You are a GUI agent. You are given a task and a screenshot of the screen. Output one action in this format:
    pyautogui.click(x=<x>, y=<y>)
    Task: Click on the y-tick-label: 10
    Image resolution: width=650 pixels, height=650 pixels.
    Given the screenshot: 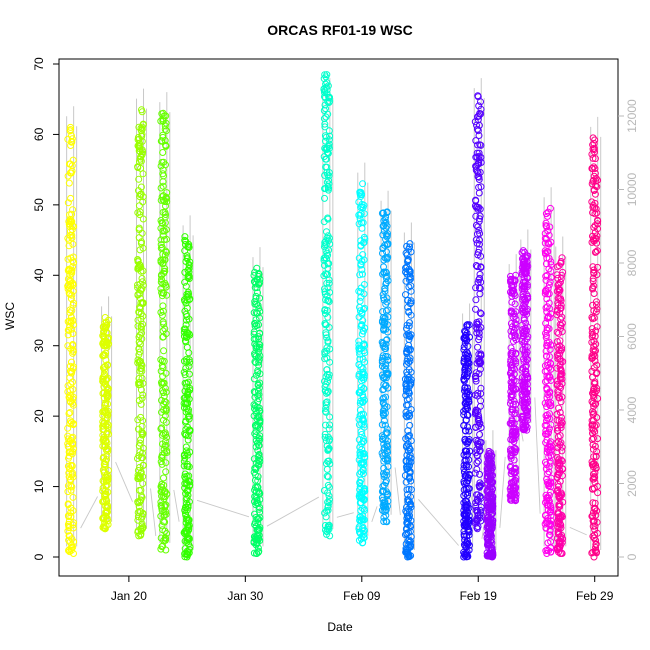 What is the action you would take?
    pyautogui.click(x=39, y=487)
    